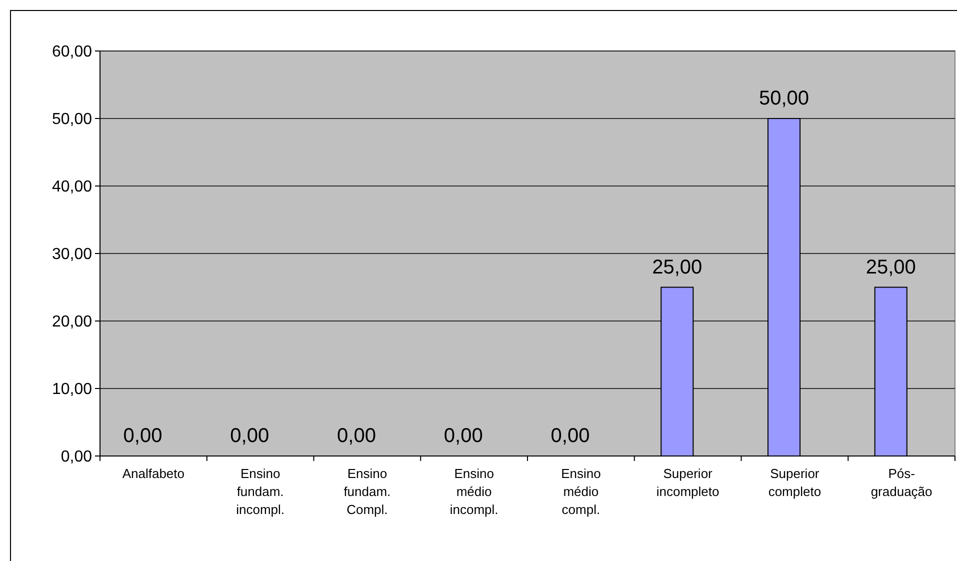 The image size is (957, 561). Describe the element at coordinates (581, 491) in the screenshot. I see `x-tick-label: Ensino médio compl.` at that location.